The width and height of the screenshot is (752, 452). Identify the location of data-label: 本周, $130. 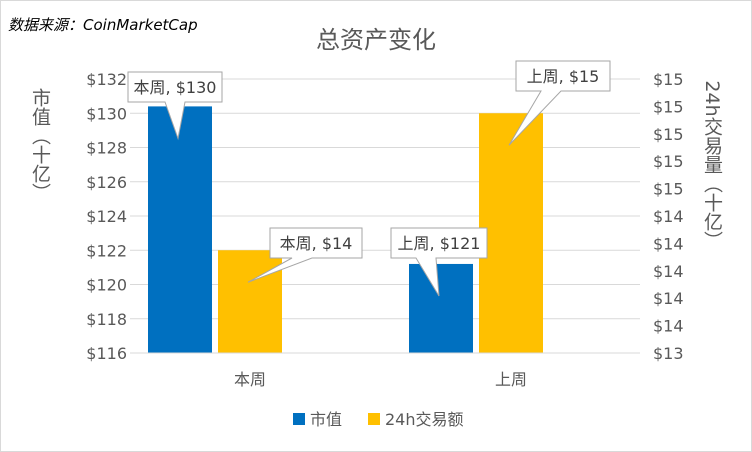
(175, 87).